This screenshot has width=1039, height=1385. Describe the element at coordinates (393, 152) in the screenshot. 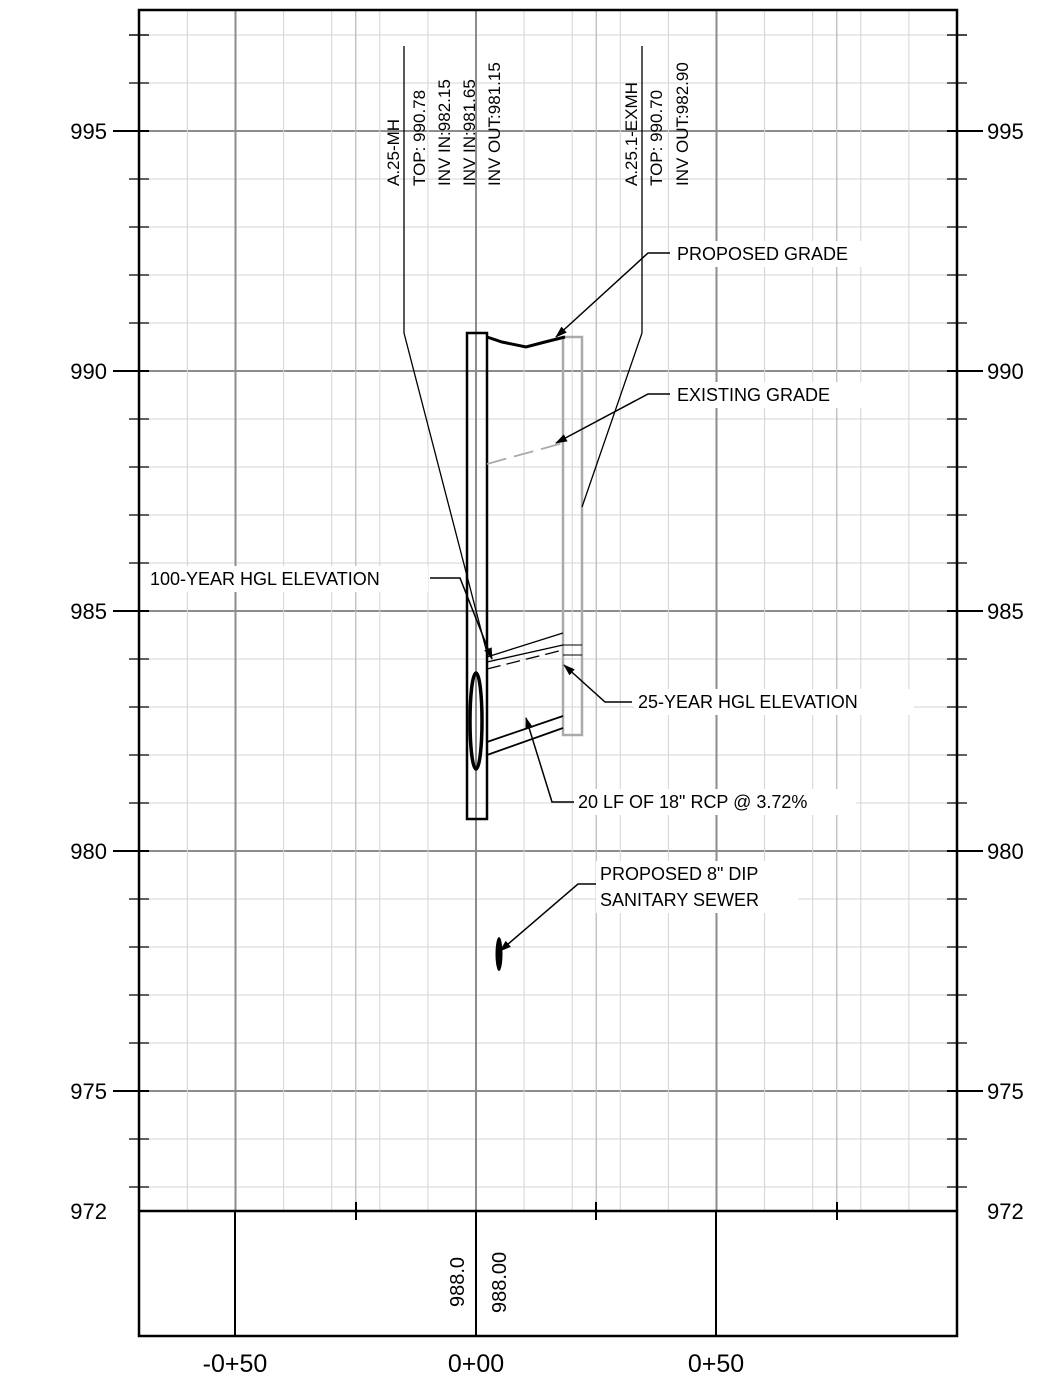

I see `structure-label-line: A.25-MH` at that location.